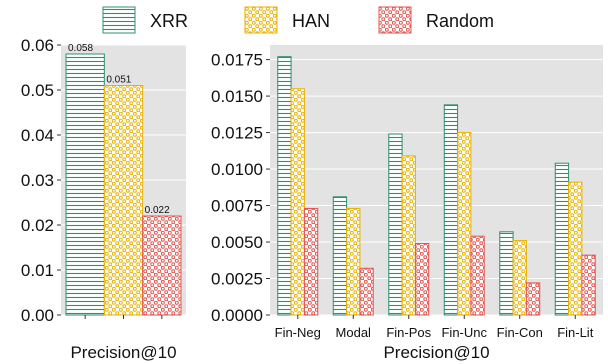 Image resolution: width=608 pixels, height=364 pixels. Describe the element at coordinates (237, 242) in the screenshot. I see `right-ytick-label: 0.0050` at that location.